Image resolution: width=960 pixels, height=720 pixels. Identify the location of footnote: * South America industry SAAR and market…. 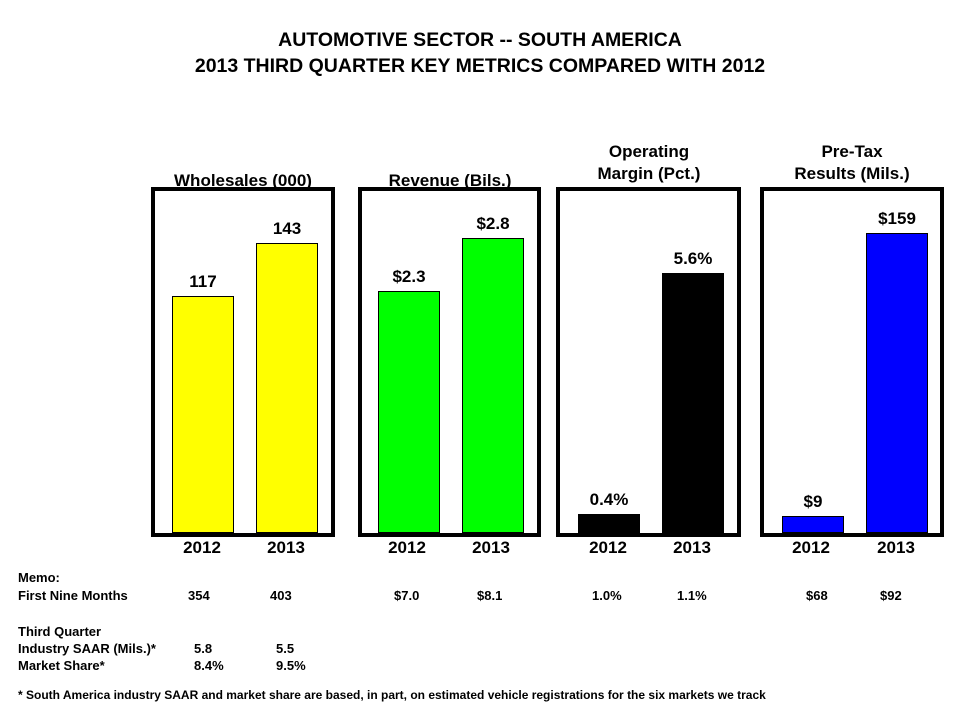
(392, 695).